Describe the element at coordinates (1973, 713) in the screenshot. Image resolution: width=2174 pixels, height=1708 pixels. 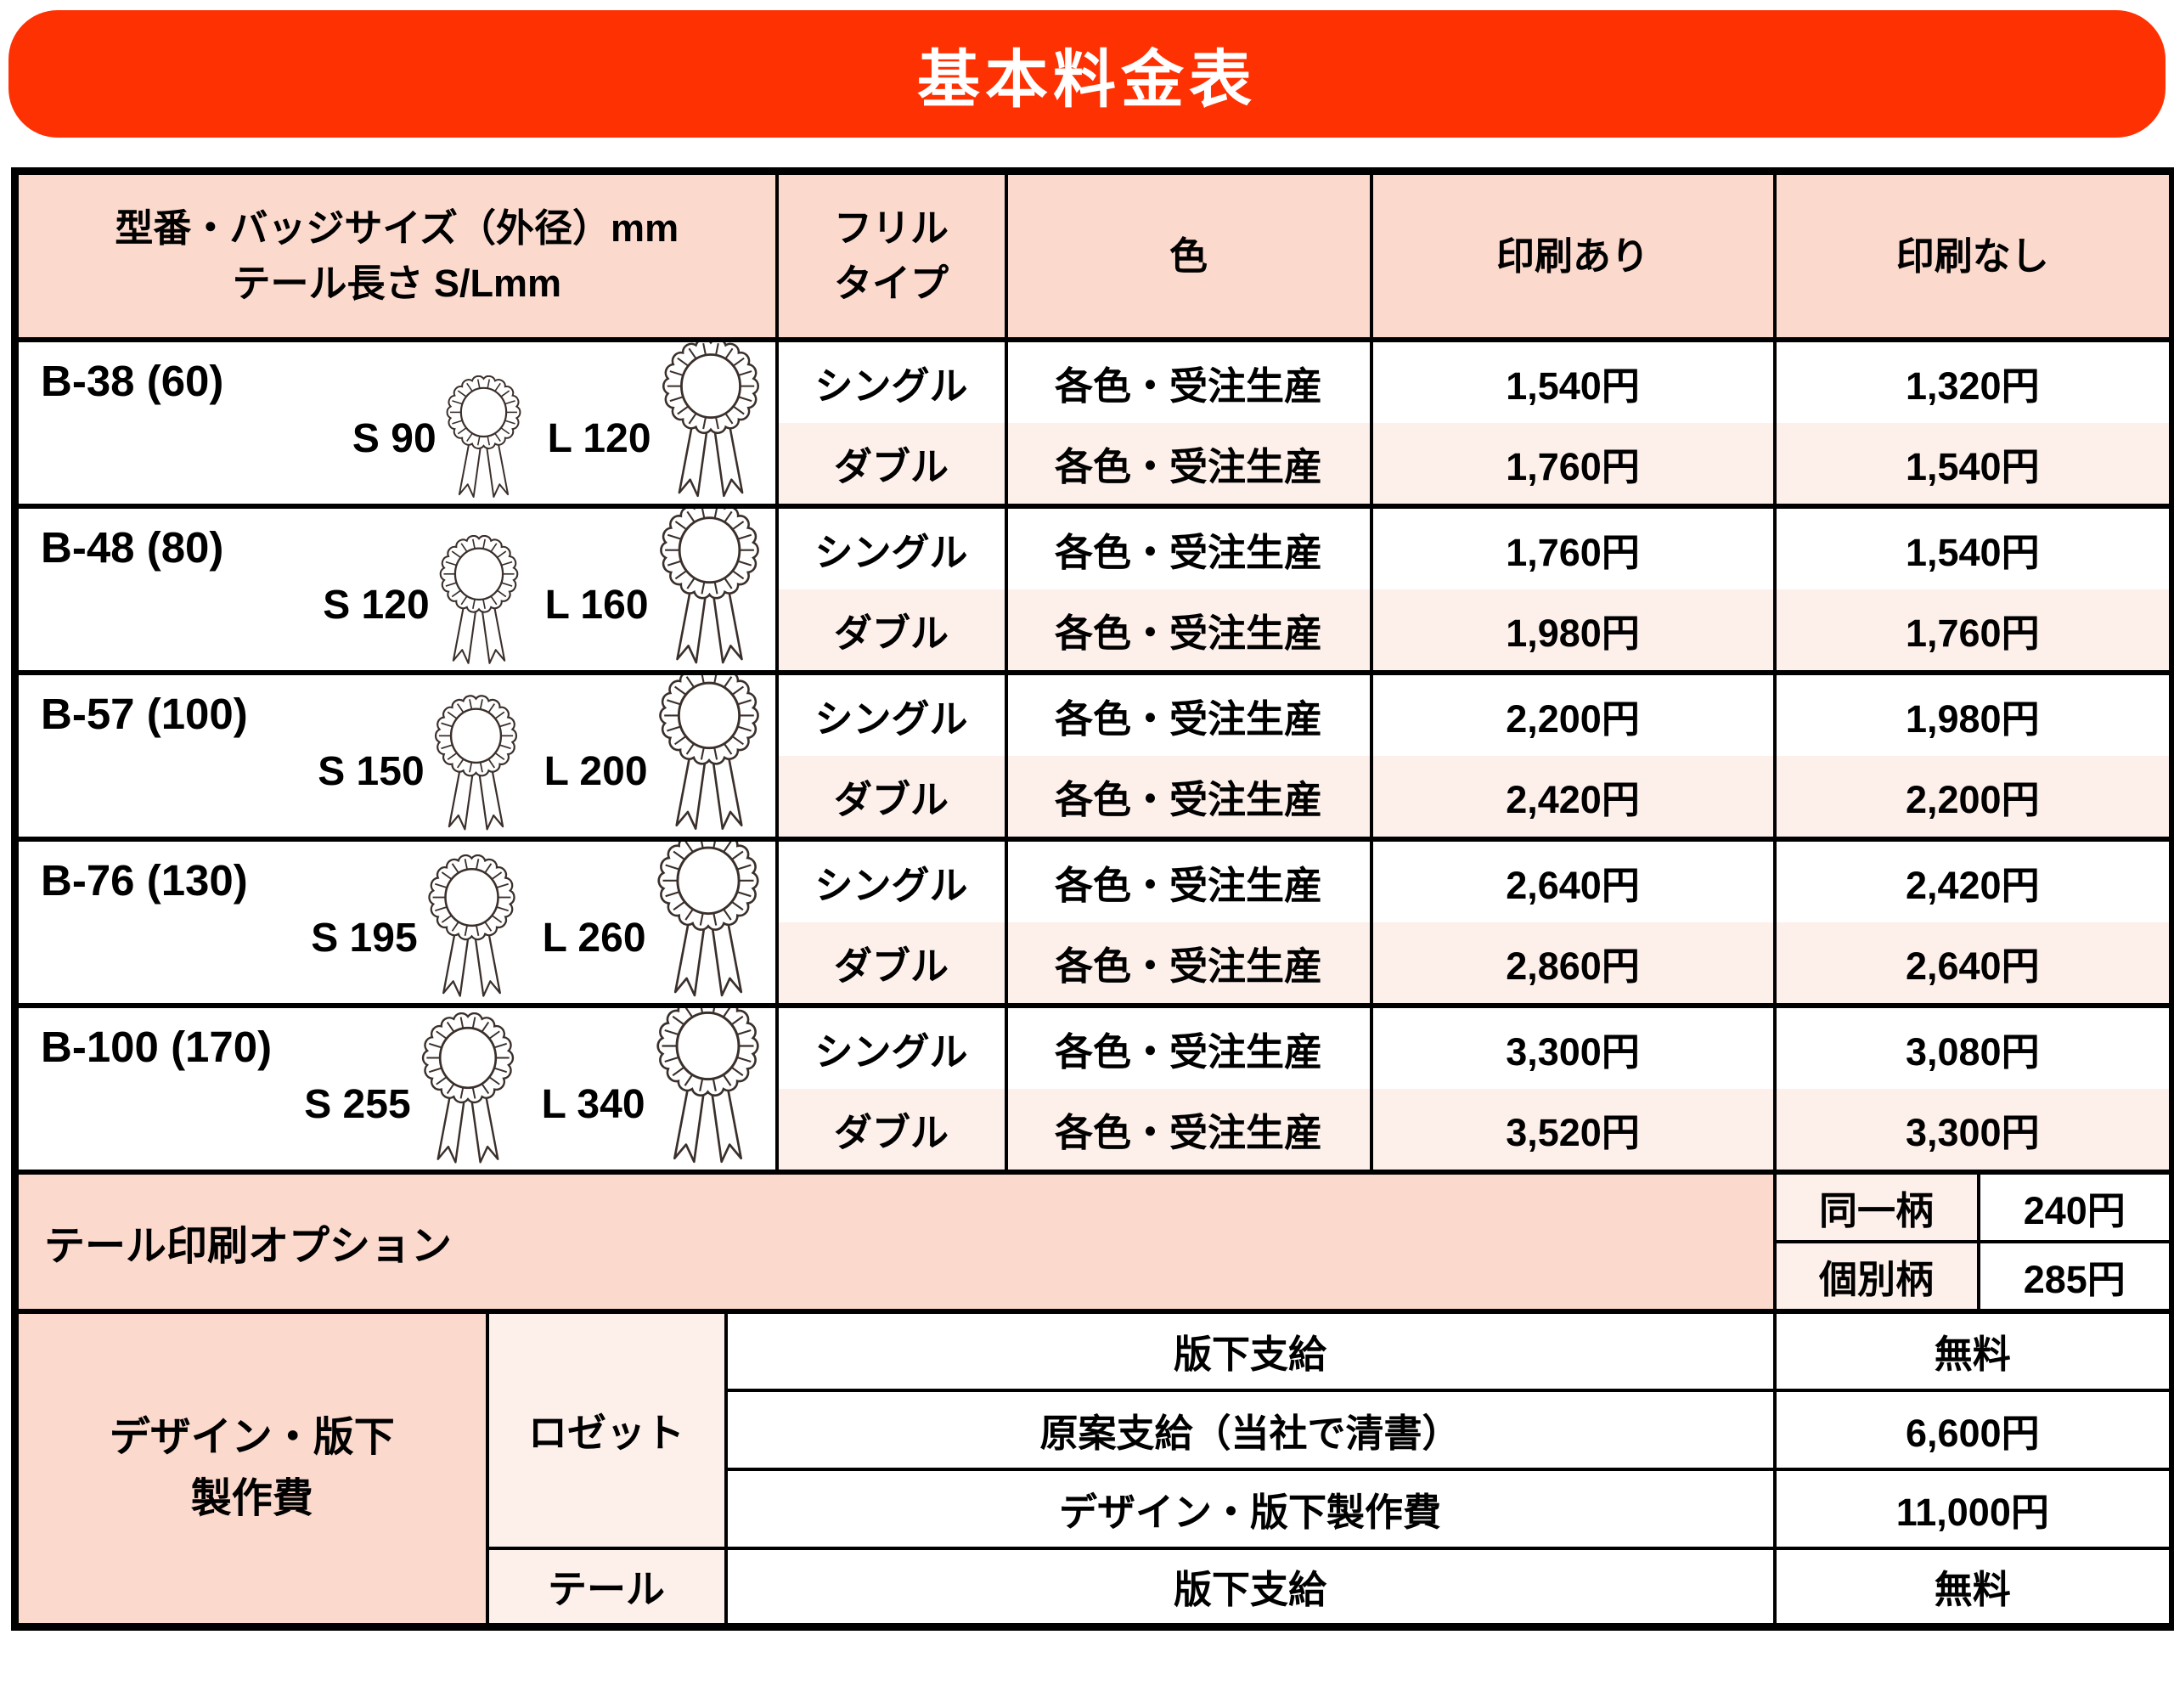
I see `unprinted-price-cell: 1,980円` at that location.